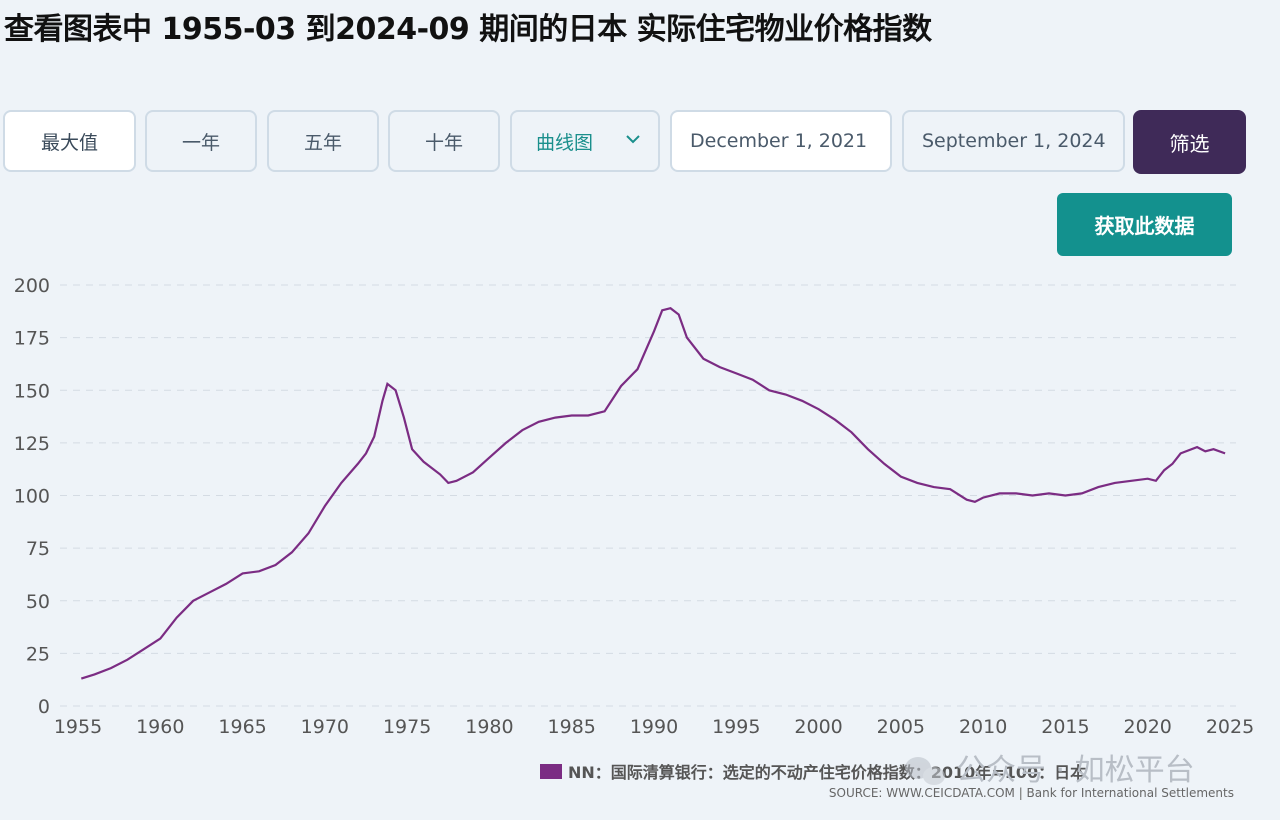 The image size is (1280, 820). Describe the element at coordinates (32, 286) in the screenshot. I see `y-tick-label: 200` at that location.